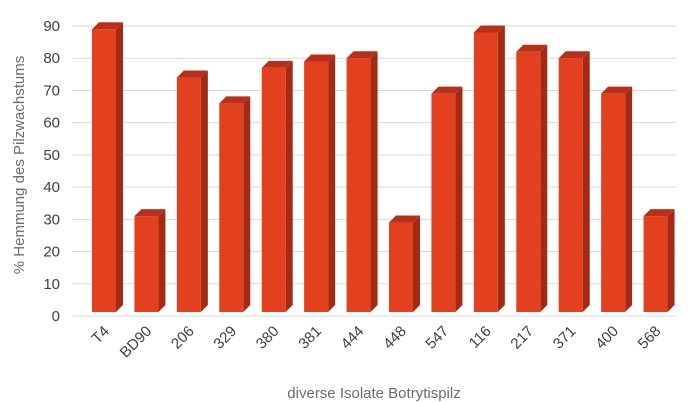  Describe the element at coordinates (136, 342) in the screenshot. I see `x-tick-label: BD90` at that location.